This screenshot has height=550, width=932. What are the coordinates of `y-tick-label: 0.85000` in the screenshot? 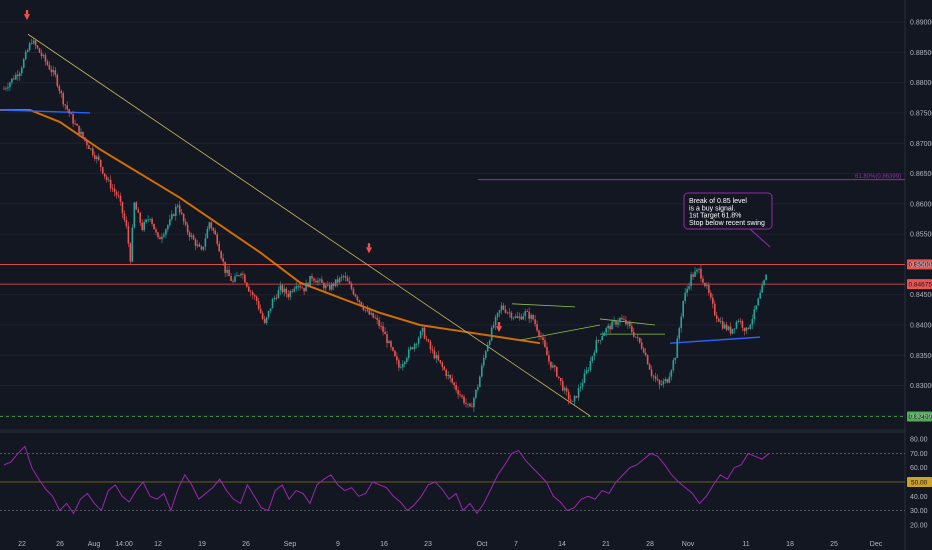 It's located at (921, 265).